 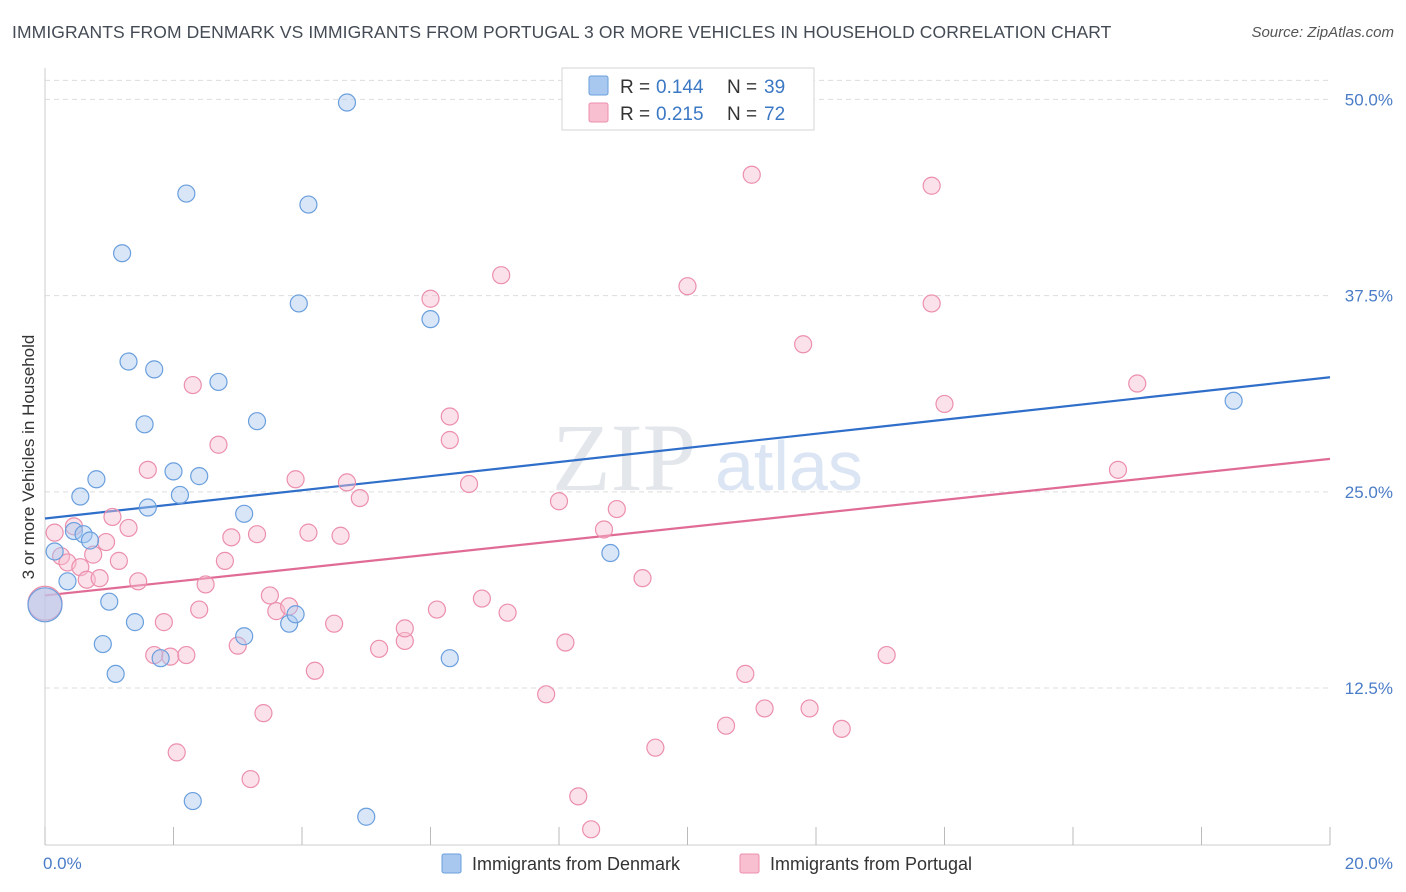 I want to click on legend-swatch-portugal, so click(x=598, y=112).